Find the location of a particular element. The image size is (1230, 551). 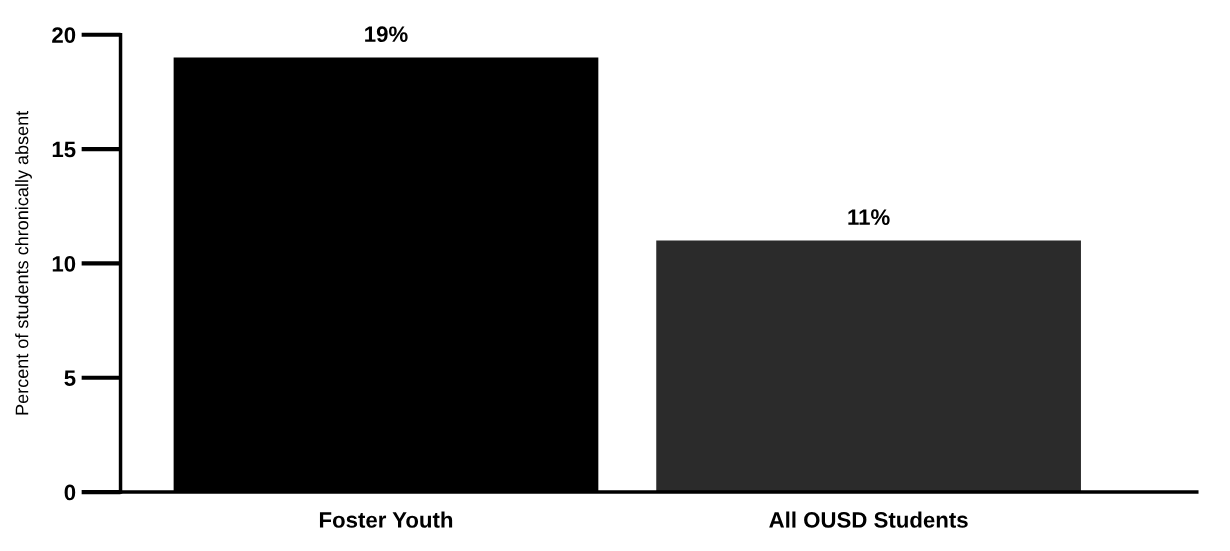

y-tick-label: 20 is located at coordinates (64, 35).